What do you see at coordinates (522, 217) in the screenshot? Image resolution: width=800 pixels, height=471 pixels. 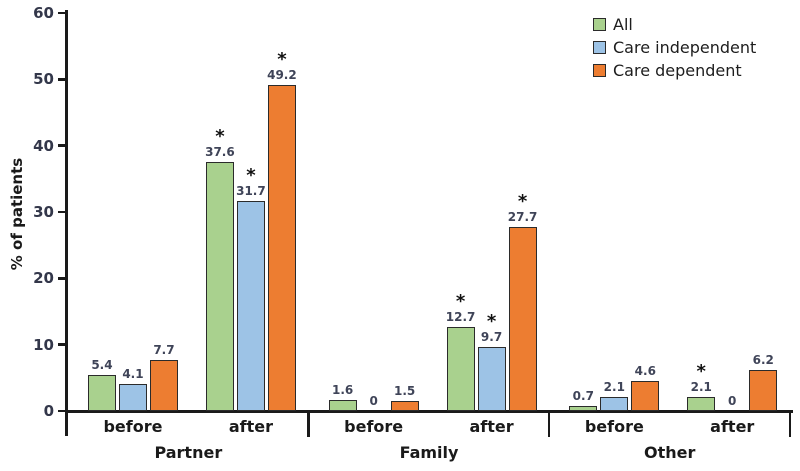 I see `bar-value-label: 27.7` at bounding box center [522, 217].